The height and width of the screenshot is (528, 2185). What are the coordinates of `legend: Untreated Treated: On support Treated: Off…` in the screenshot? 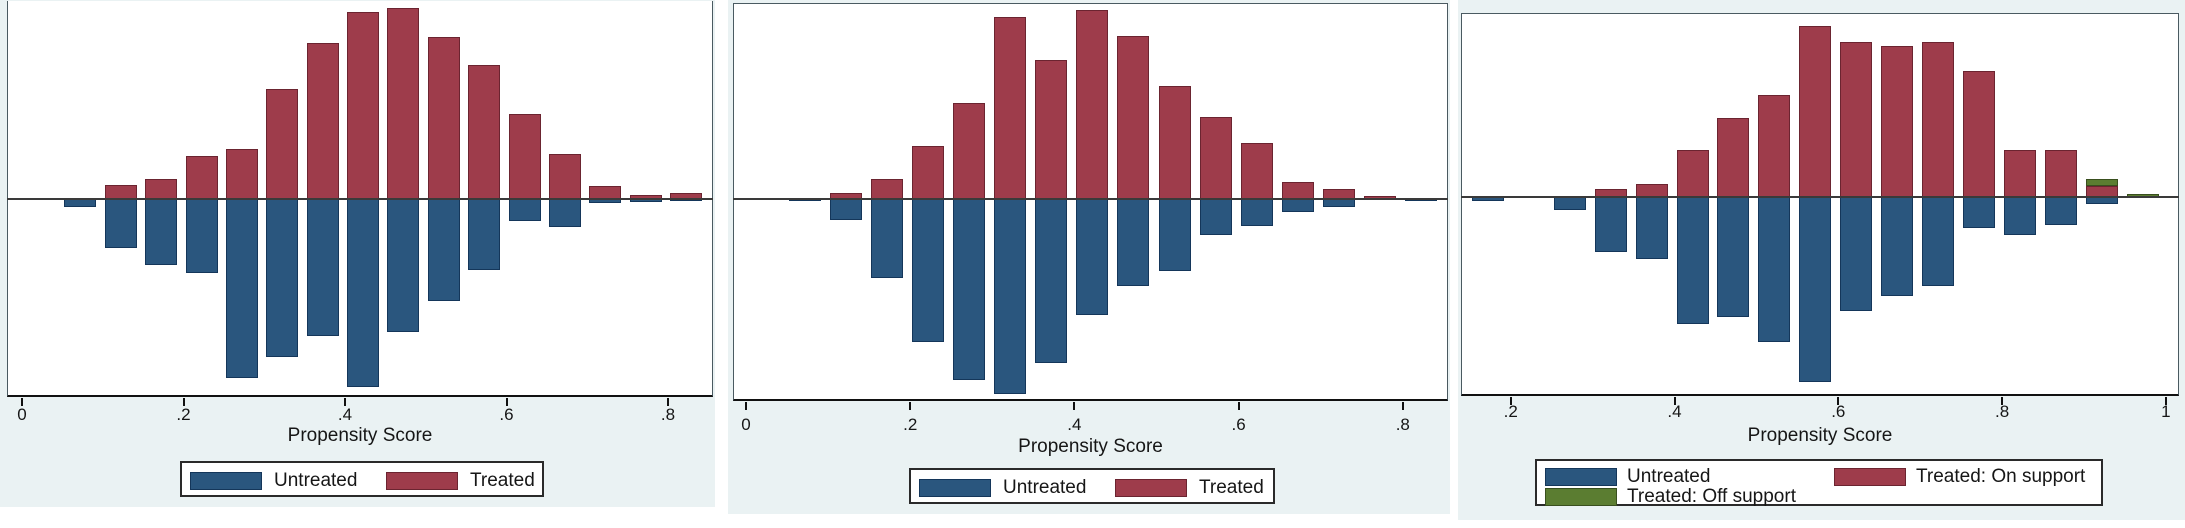 It's located at (1819, 483).